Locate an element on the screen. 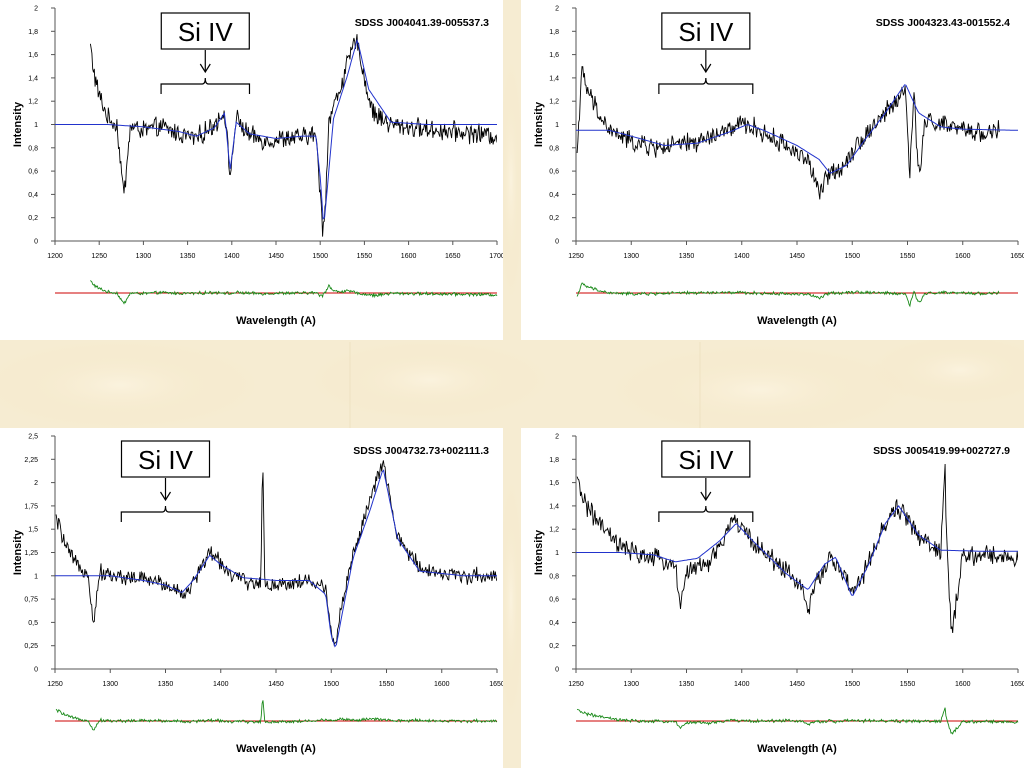 This screenshot has height=768, width=1024. y-tick-label: 2,5 is located at coordinates (33, 437).